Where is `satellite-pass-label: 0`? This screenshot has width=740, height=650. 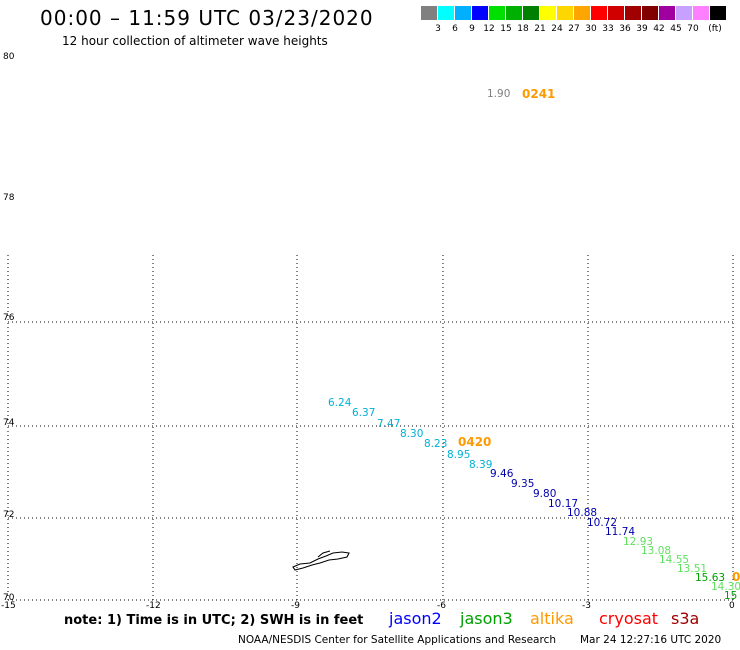 satellite-pass-label: 0 is located at coordinates (736, 577).